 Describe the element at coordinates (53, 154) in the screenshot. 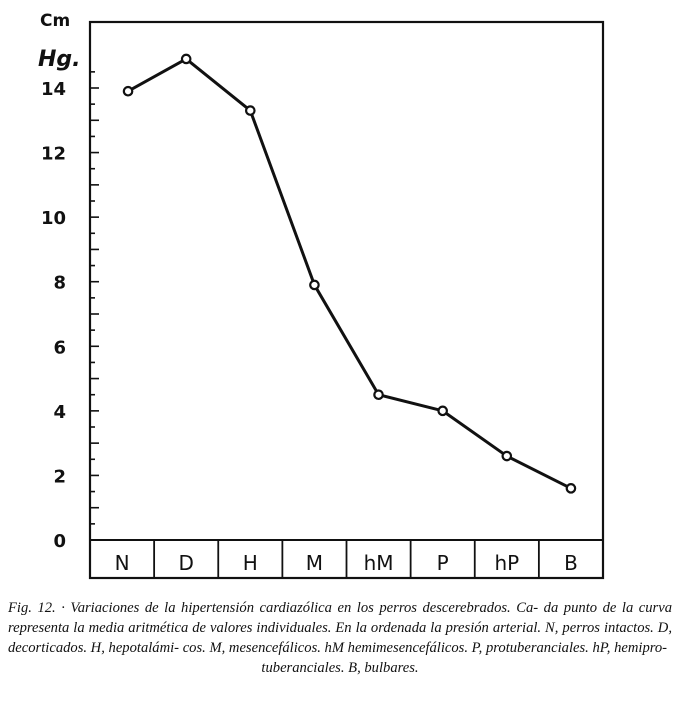

I see `y-tick-label: 12` at that location.